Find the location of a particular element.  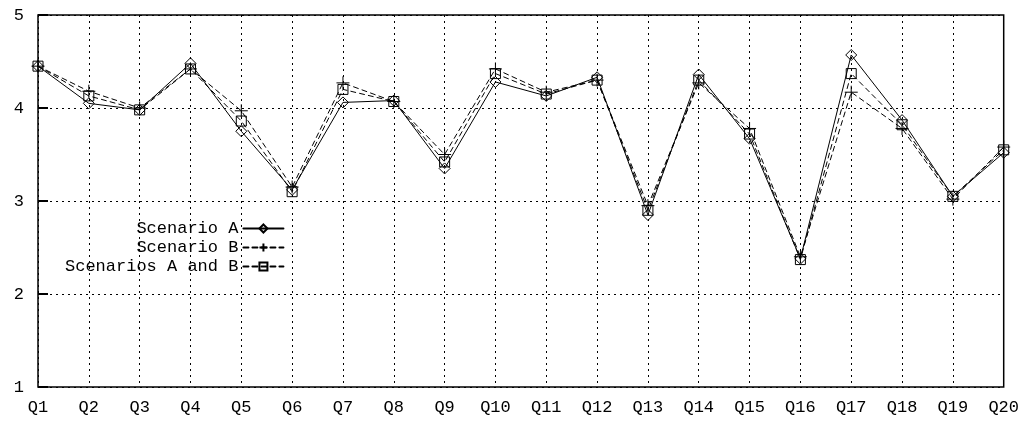

y-tick-label: 3 is located at coordinates (18, 201).